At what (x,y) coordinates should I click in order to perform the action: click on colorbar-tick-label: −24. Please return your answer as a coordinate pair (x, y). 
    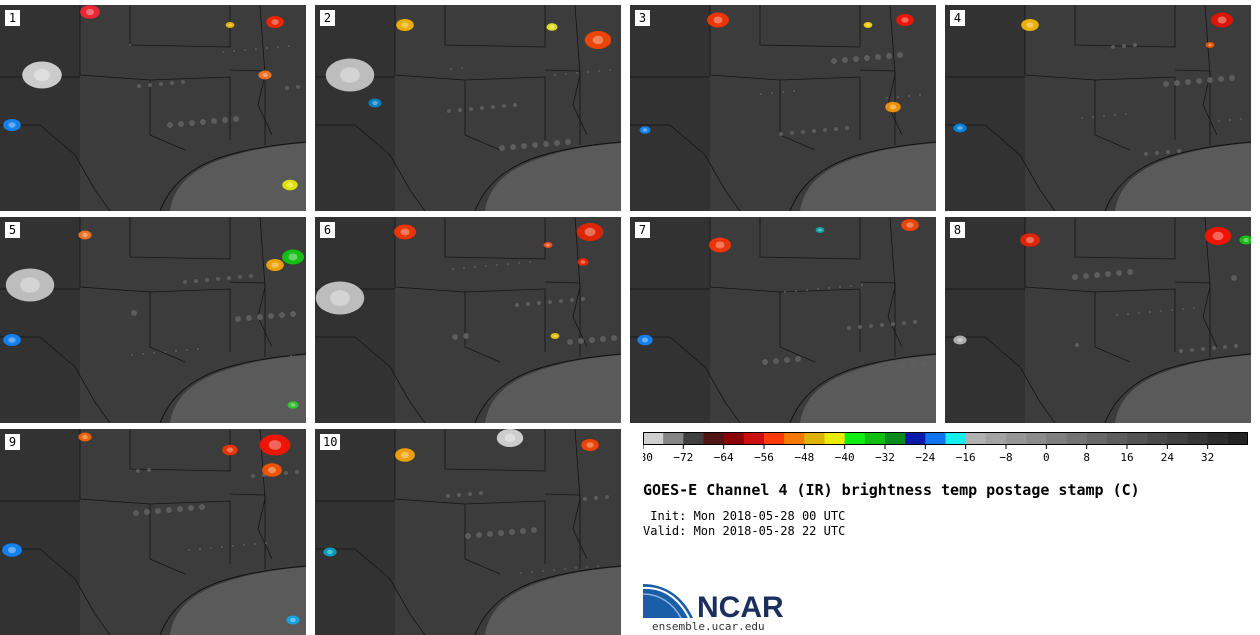
    Looking at the image, I should click on (925, 457).